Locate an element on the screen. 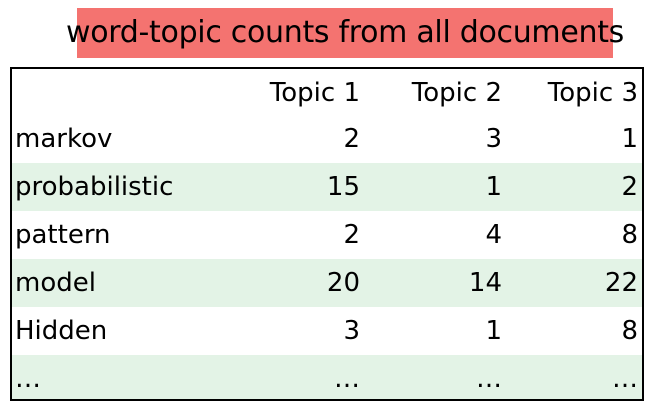 The height and width of the screenshot is (407, 652). row-word: Hidden is located at coordinates (61, 331).